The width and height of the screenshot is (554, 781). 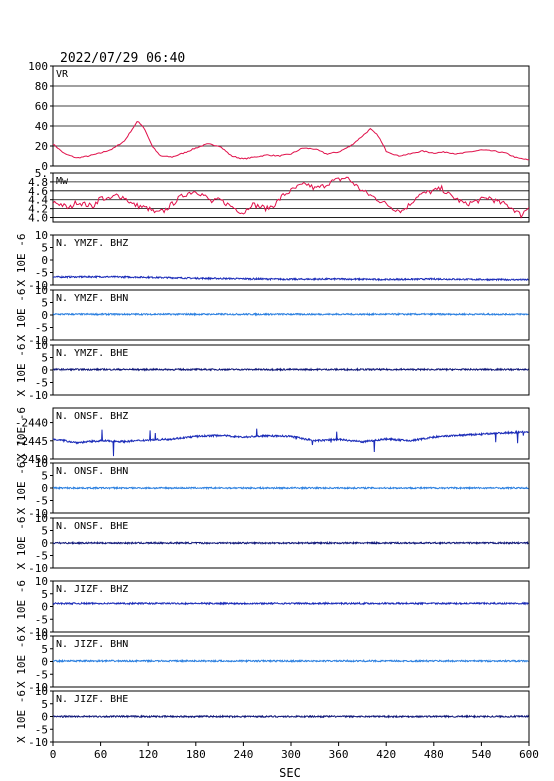 I want to click on y-tick-label: 4.2, so click(x=38, y=209).